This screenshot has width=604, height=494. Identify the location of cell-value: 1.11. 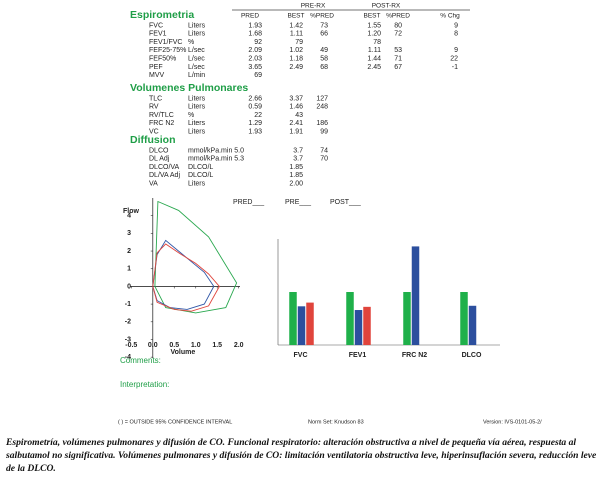
(296, 34).